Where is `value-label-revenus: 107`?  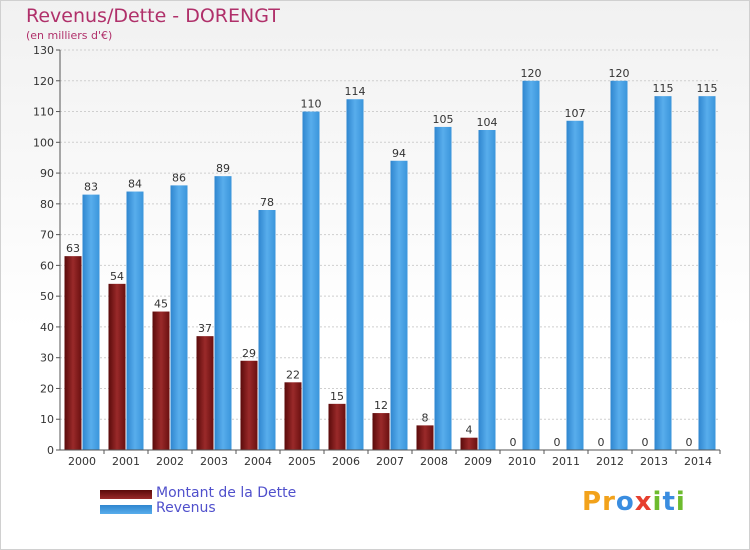
value-label-revenus: 107 is located at coordinates (575, 113).